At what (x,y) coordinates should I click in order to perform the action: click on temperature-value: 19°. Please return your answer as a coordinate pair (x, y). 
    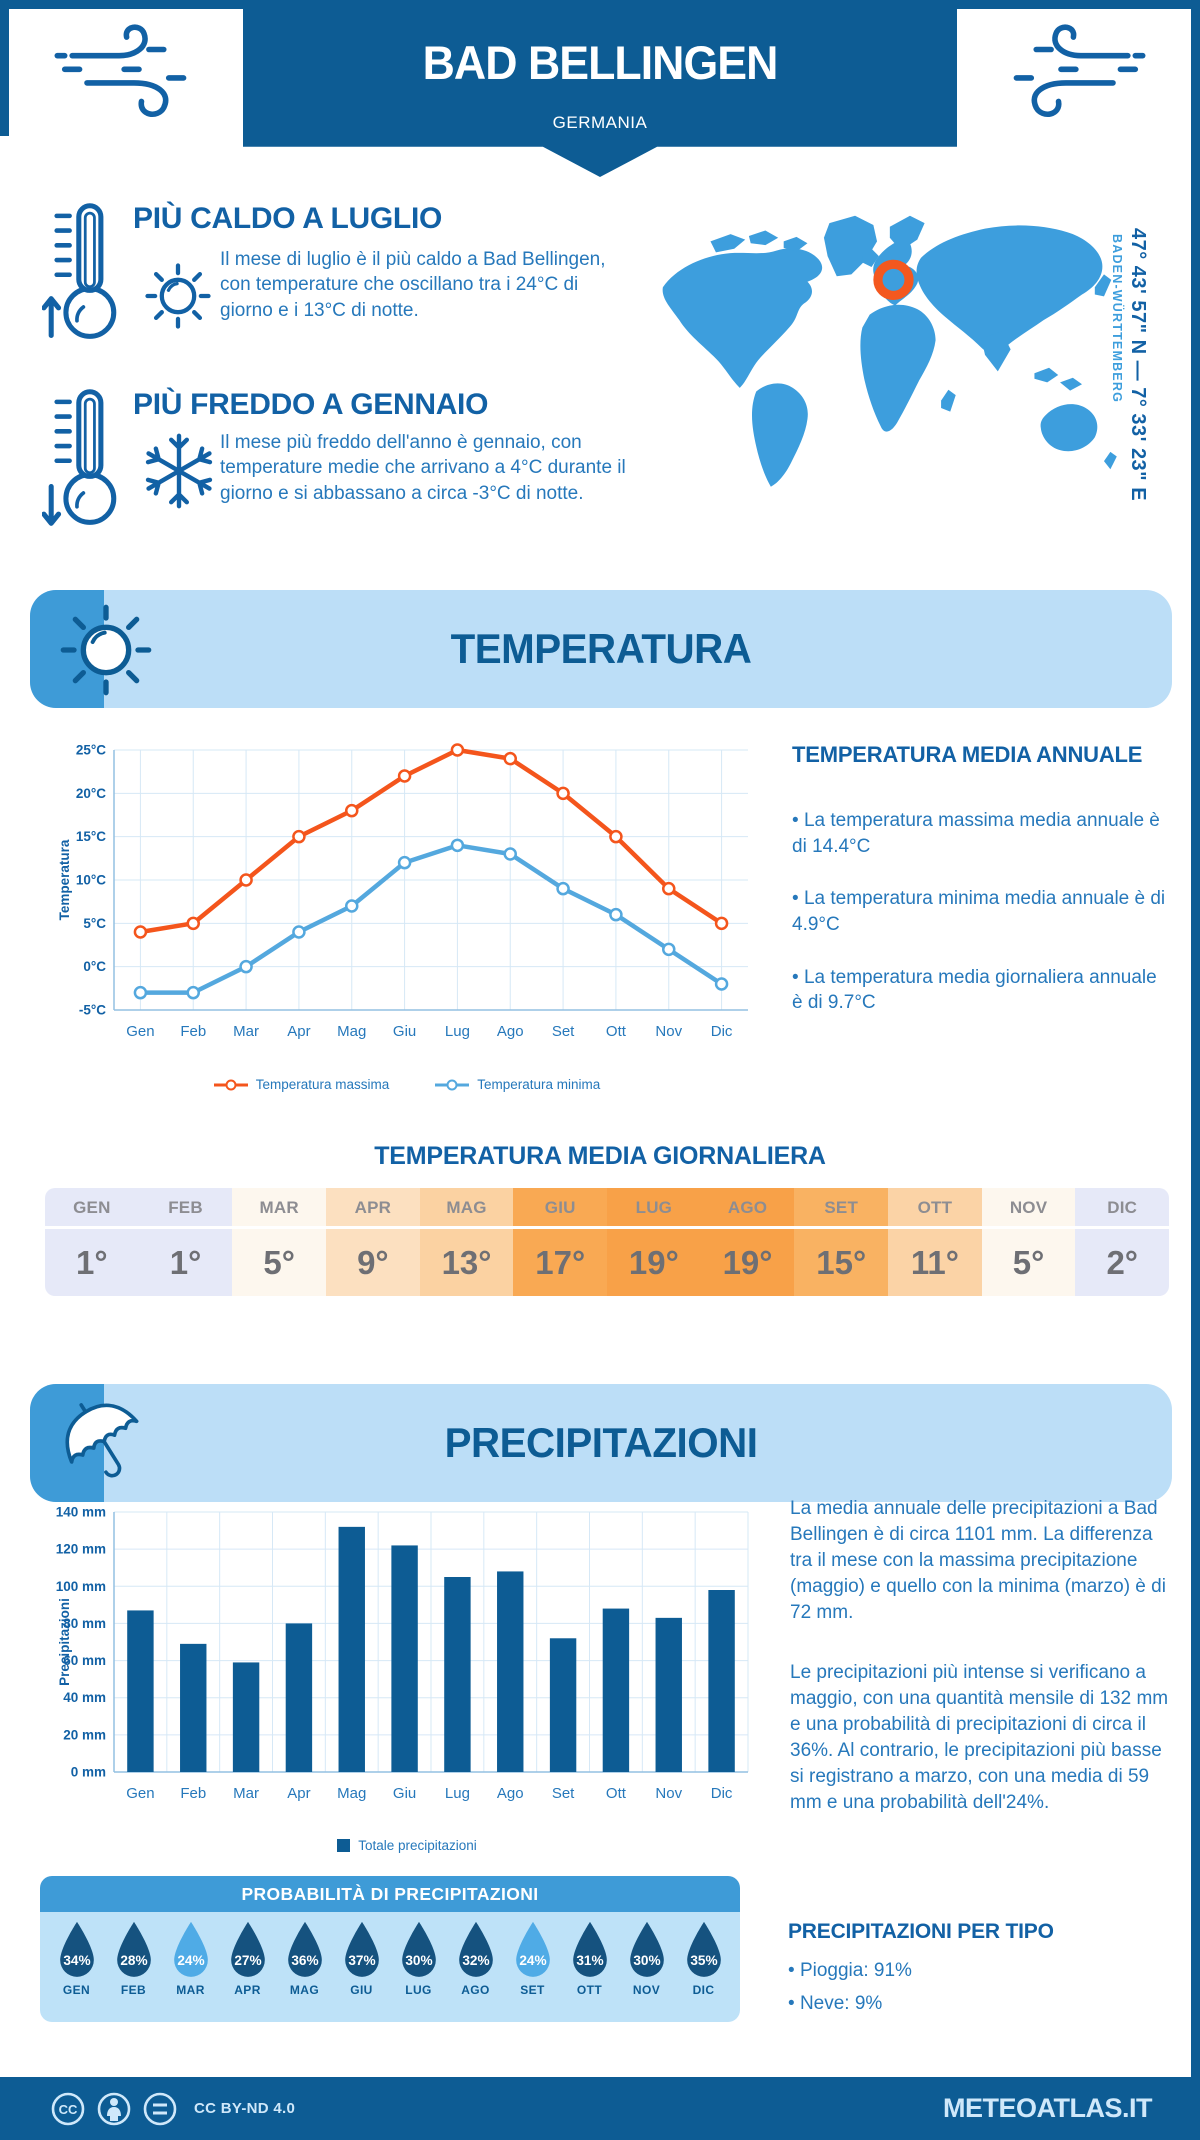
    Looking at the image, I should click on (654, 1262).